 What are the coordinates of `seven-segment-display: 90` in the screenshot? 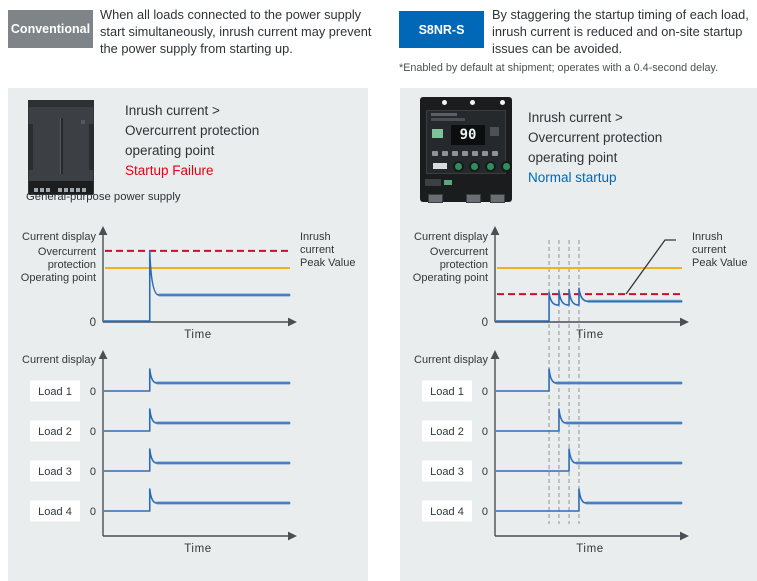 It's located at (468, 135).